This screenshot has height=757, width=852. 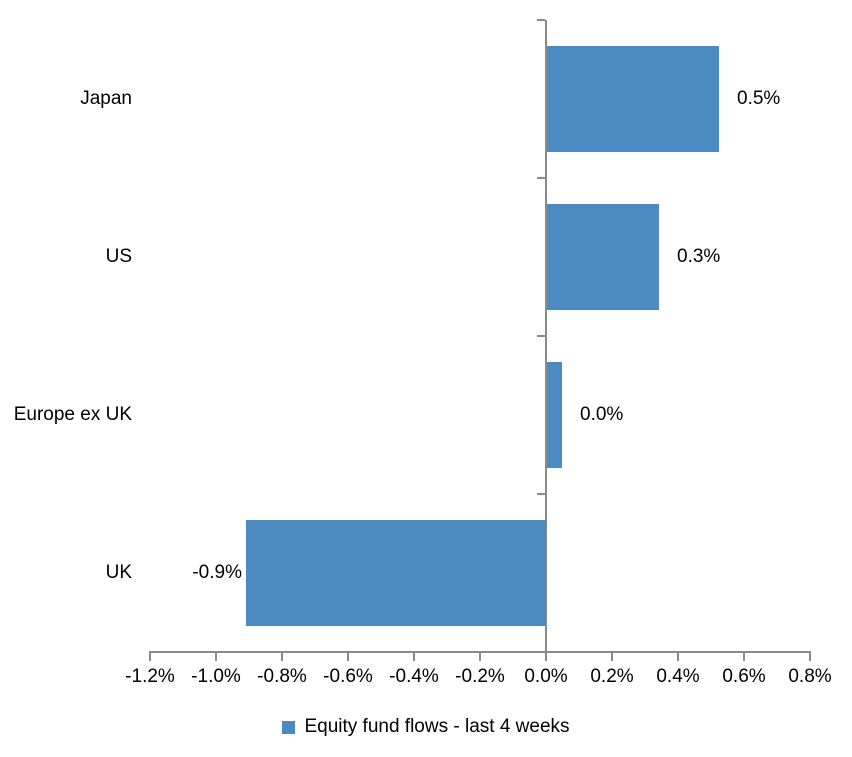 I want to click on x-axis-tick-label: -1.2%, so click(x=150, y=676).